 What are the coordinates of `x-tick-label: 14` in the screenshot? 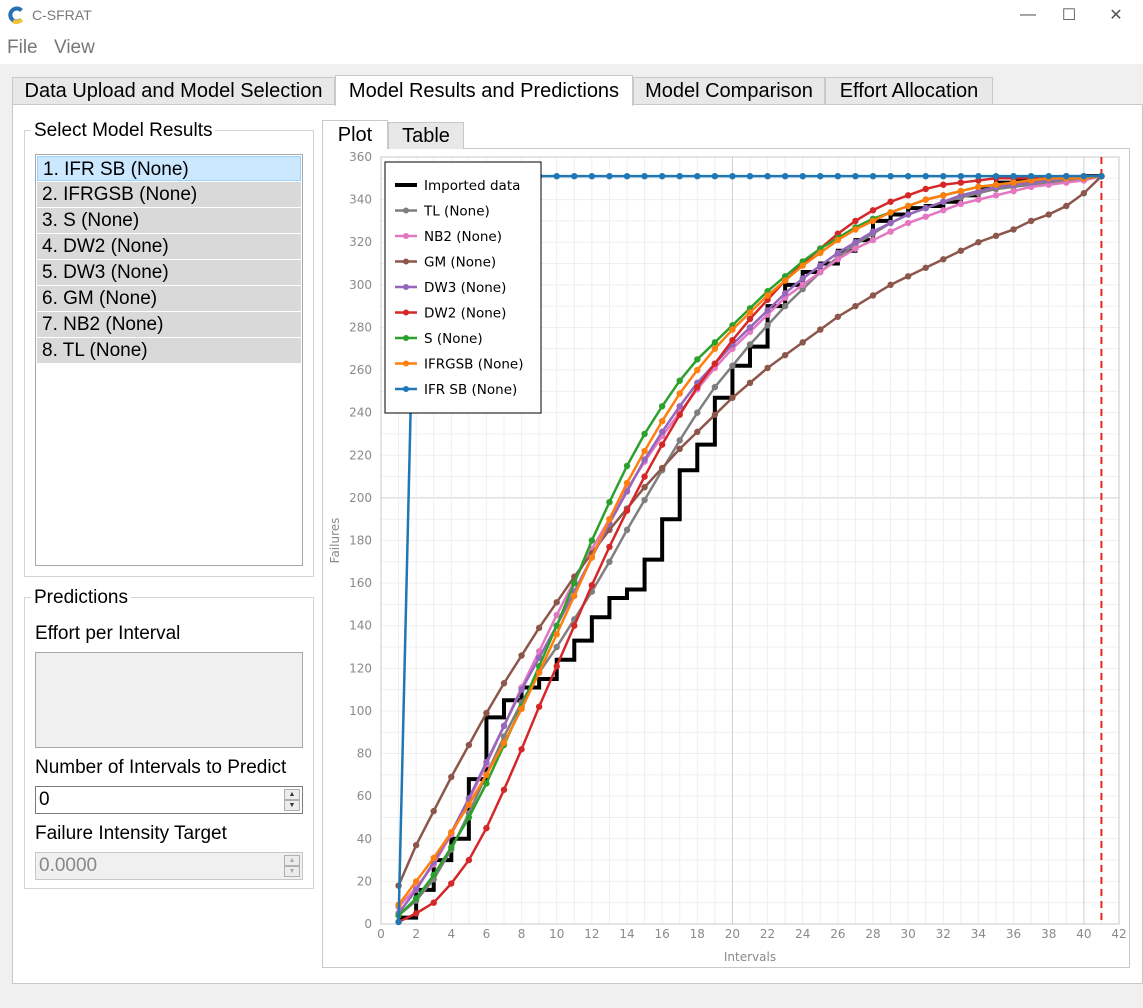 It's located at (626, 934).